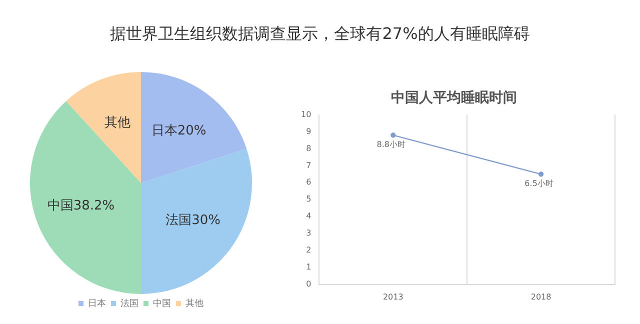  What do you see at coordinates (309, 283) in the screenshot?
I see `y-tick-label: 0` at bounding box center [309, 283].